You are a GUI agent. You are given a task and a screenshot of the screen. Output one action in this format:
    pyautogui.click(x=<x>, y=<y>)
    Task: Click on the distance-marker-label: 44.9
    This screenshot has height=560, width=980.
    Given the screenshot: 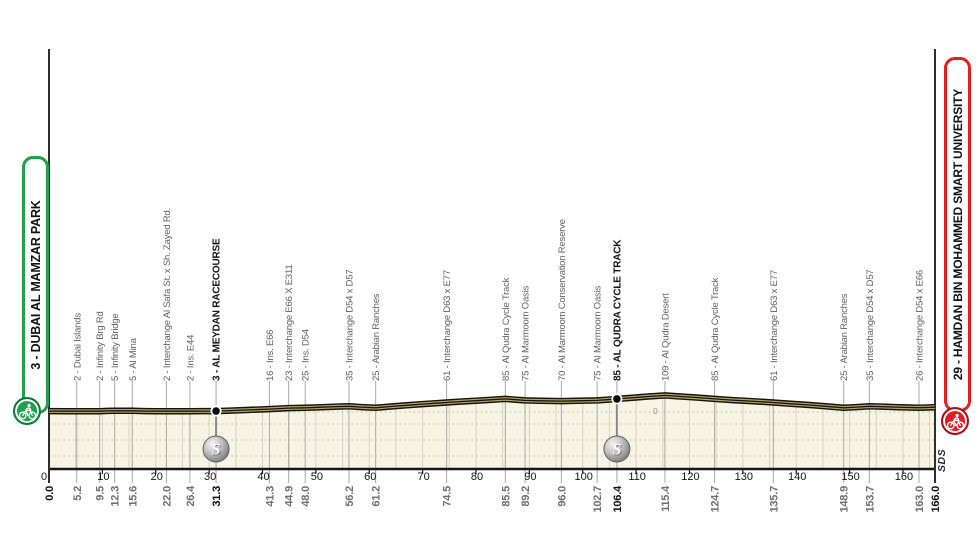 What is the action you would take?
    pyautogui.click(x=290, y=496)
    